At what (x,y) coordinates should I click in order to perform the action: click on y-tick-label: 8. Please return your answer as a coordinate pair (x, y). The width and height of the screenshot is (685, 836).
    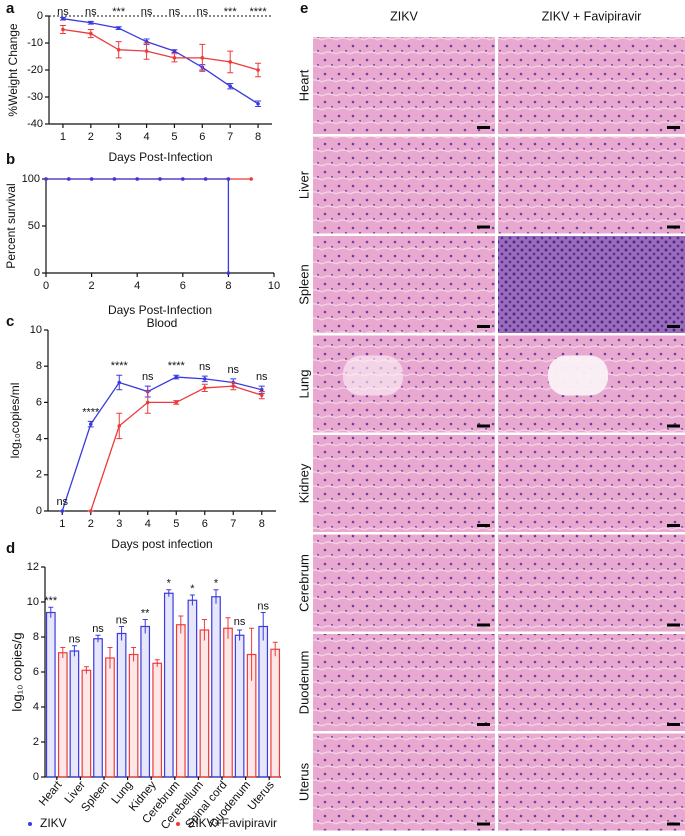
    Looking at the image, I should click on (39, 366).